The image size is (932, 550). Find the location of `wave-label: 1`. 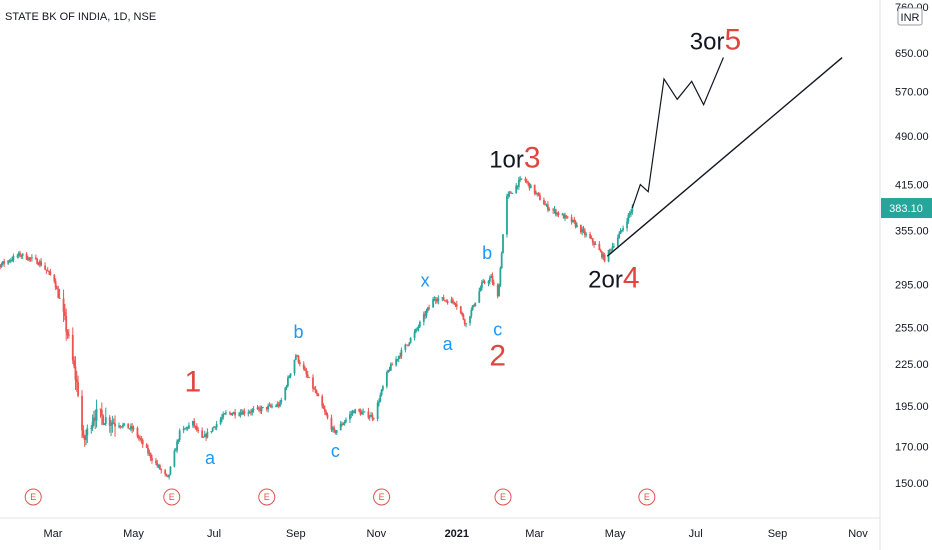

wave-label: 1 is located at coordinates (193, 381).